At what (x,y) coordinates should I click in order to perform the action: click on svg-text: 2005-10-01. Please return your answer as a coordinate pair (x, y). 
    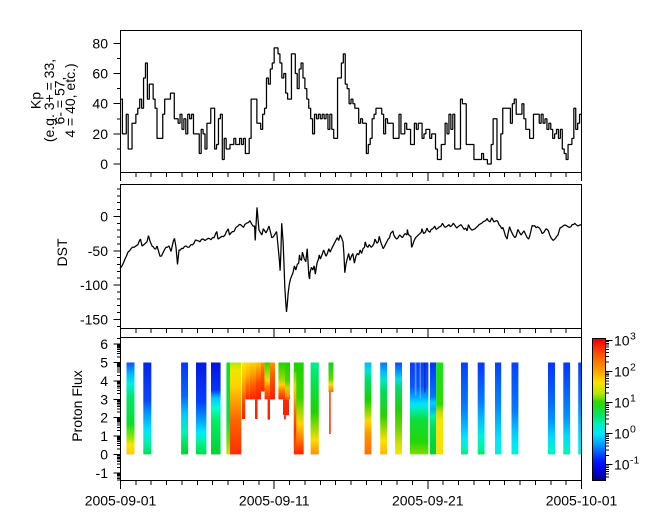
    Looking at the image, I should click on (582, 501).